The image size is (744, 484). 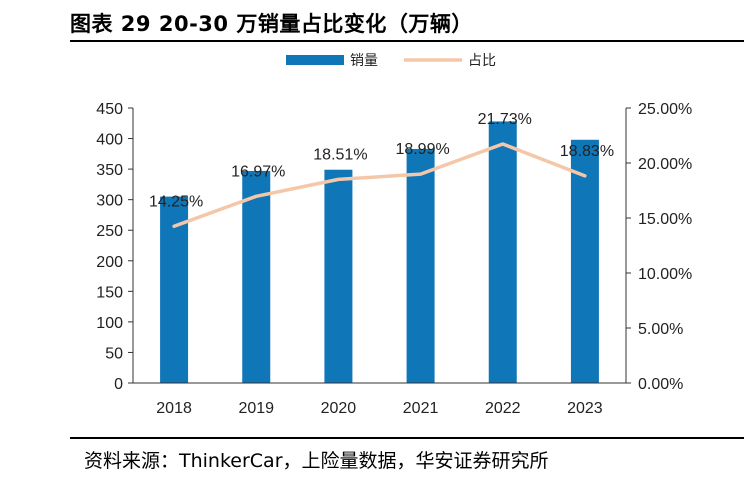 What do you see at coordinates (420, 265) in the screenshot?
I see `bar-2021` at bounding box center [420, 265].